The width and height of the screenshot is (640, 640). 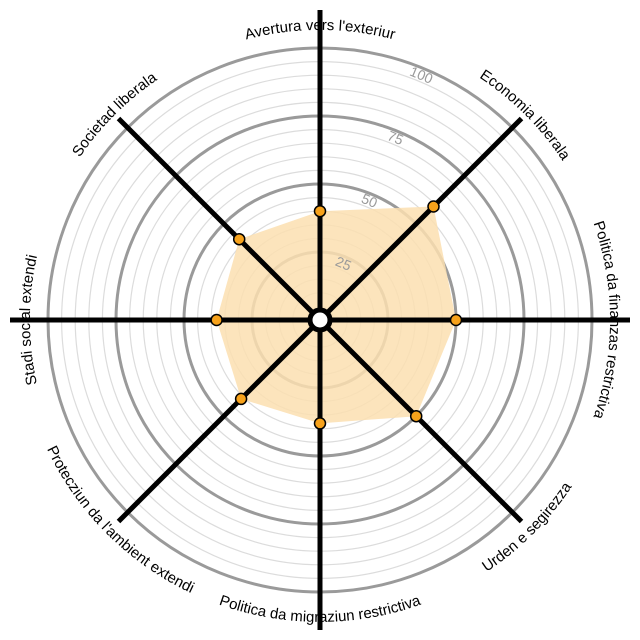 I want to click on tick-labels: 25 50 75 100, so click(x=384, y=168).